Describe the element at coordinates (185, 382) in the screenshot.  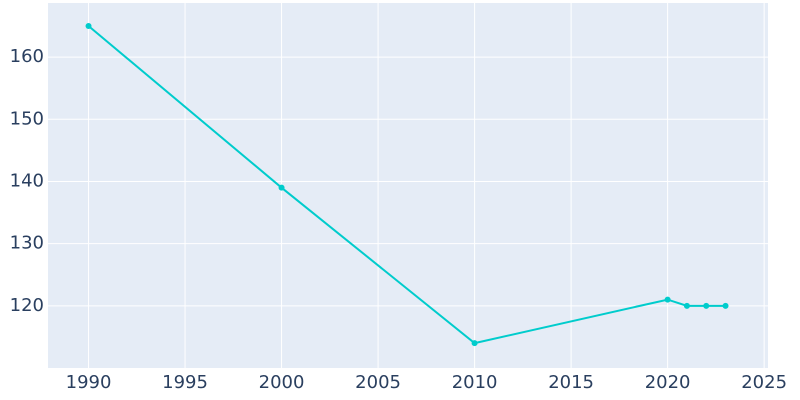
I see `x-tick-label: 1995` at that location.